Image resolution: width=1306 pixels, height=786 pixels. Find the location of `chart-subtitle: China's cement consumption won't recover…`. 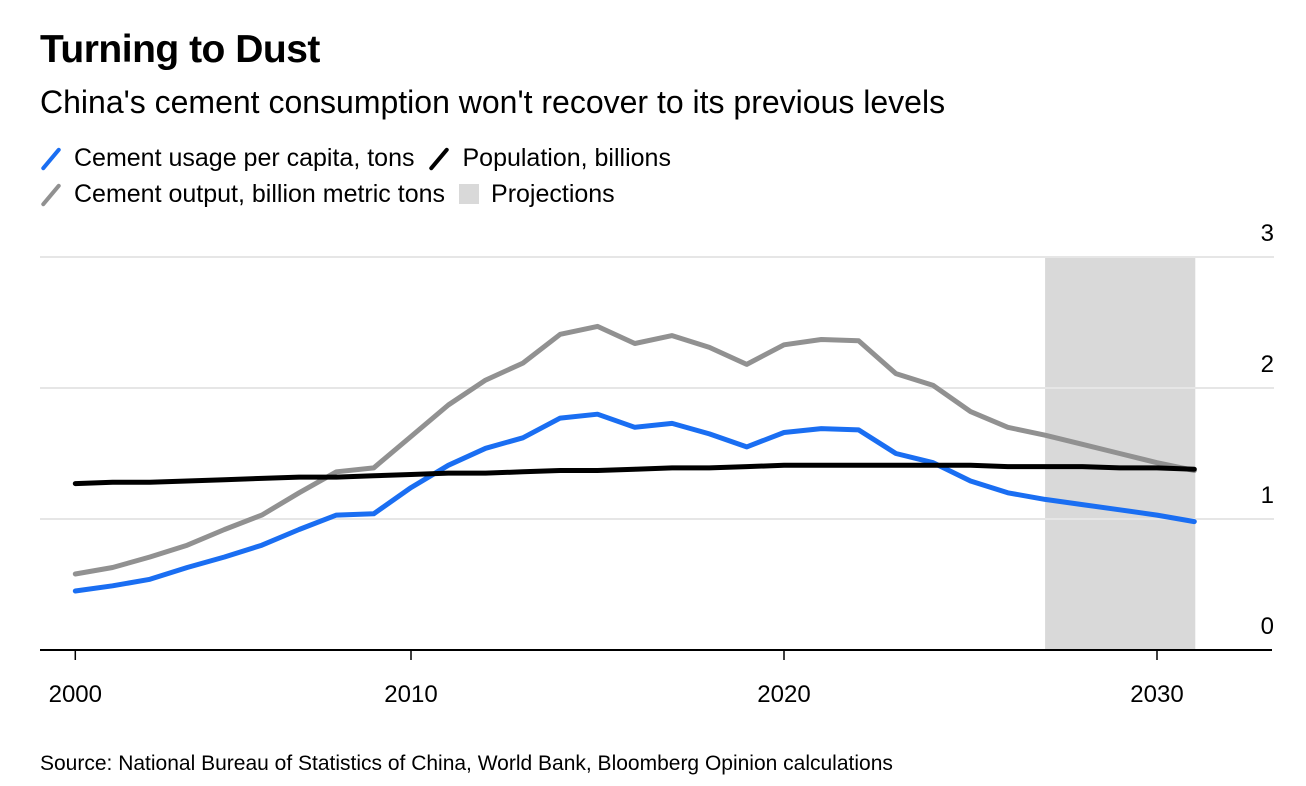

chart-subtitle: China's cement consumption won't recover… is located at coordinates (493, 102).